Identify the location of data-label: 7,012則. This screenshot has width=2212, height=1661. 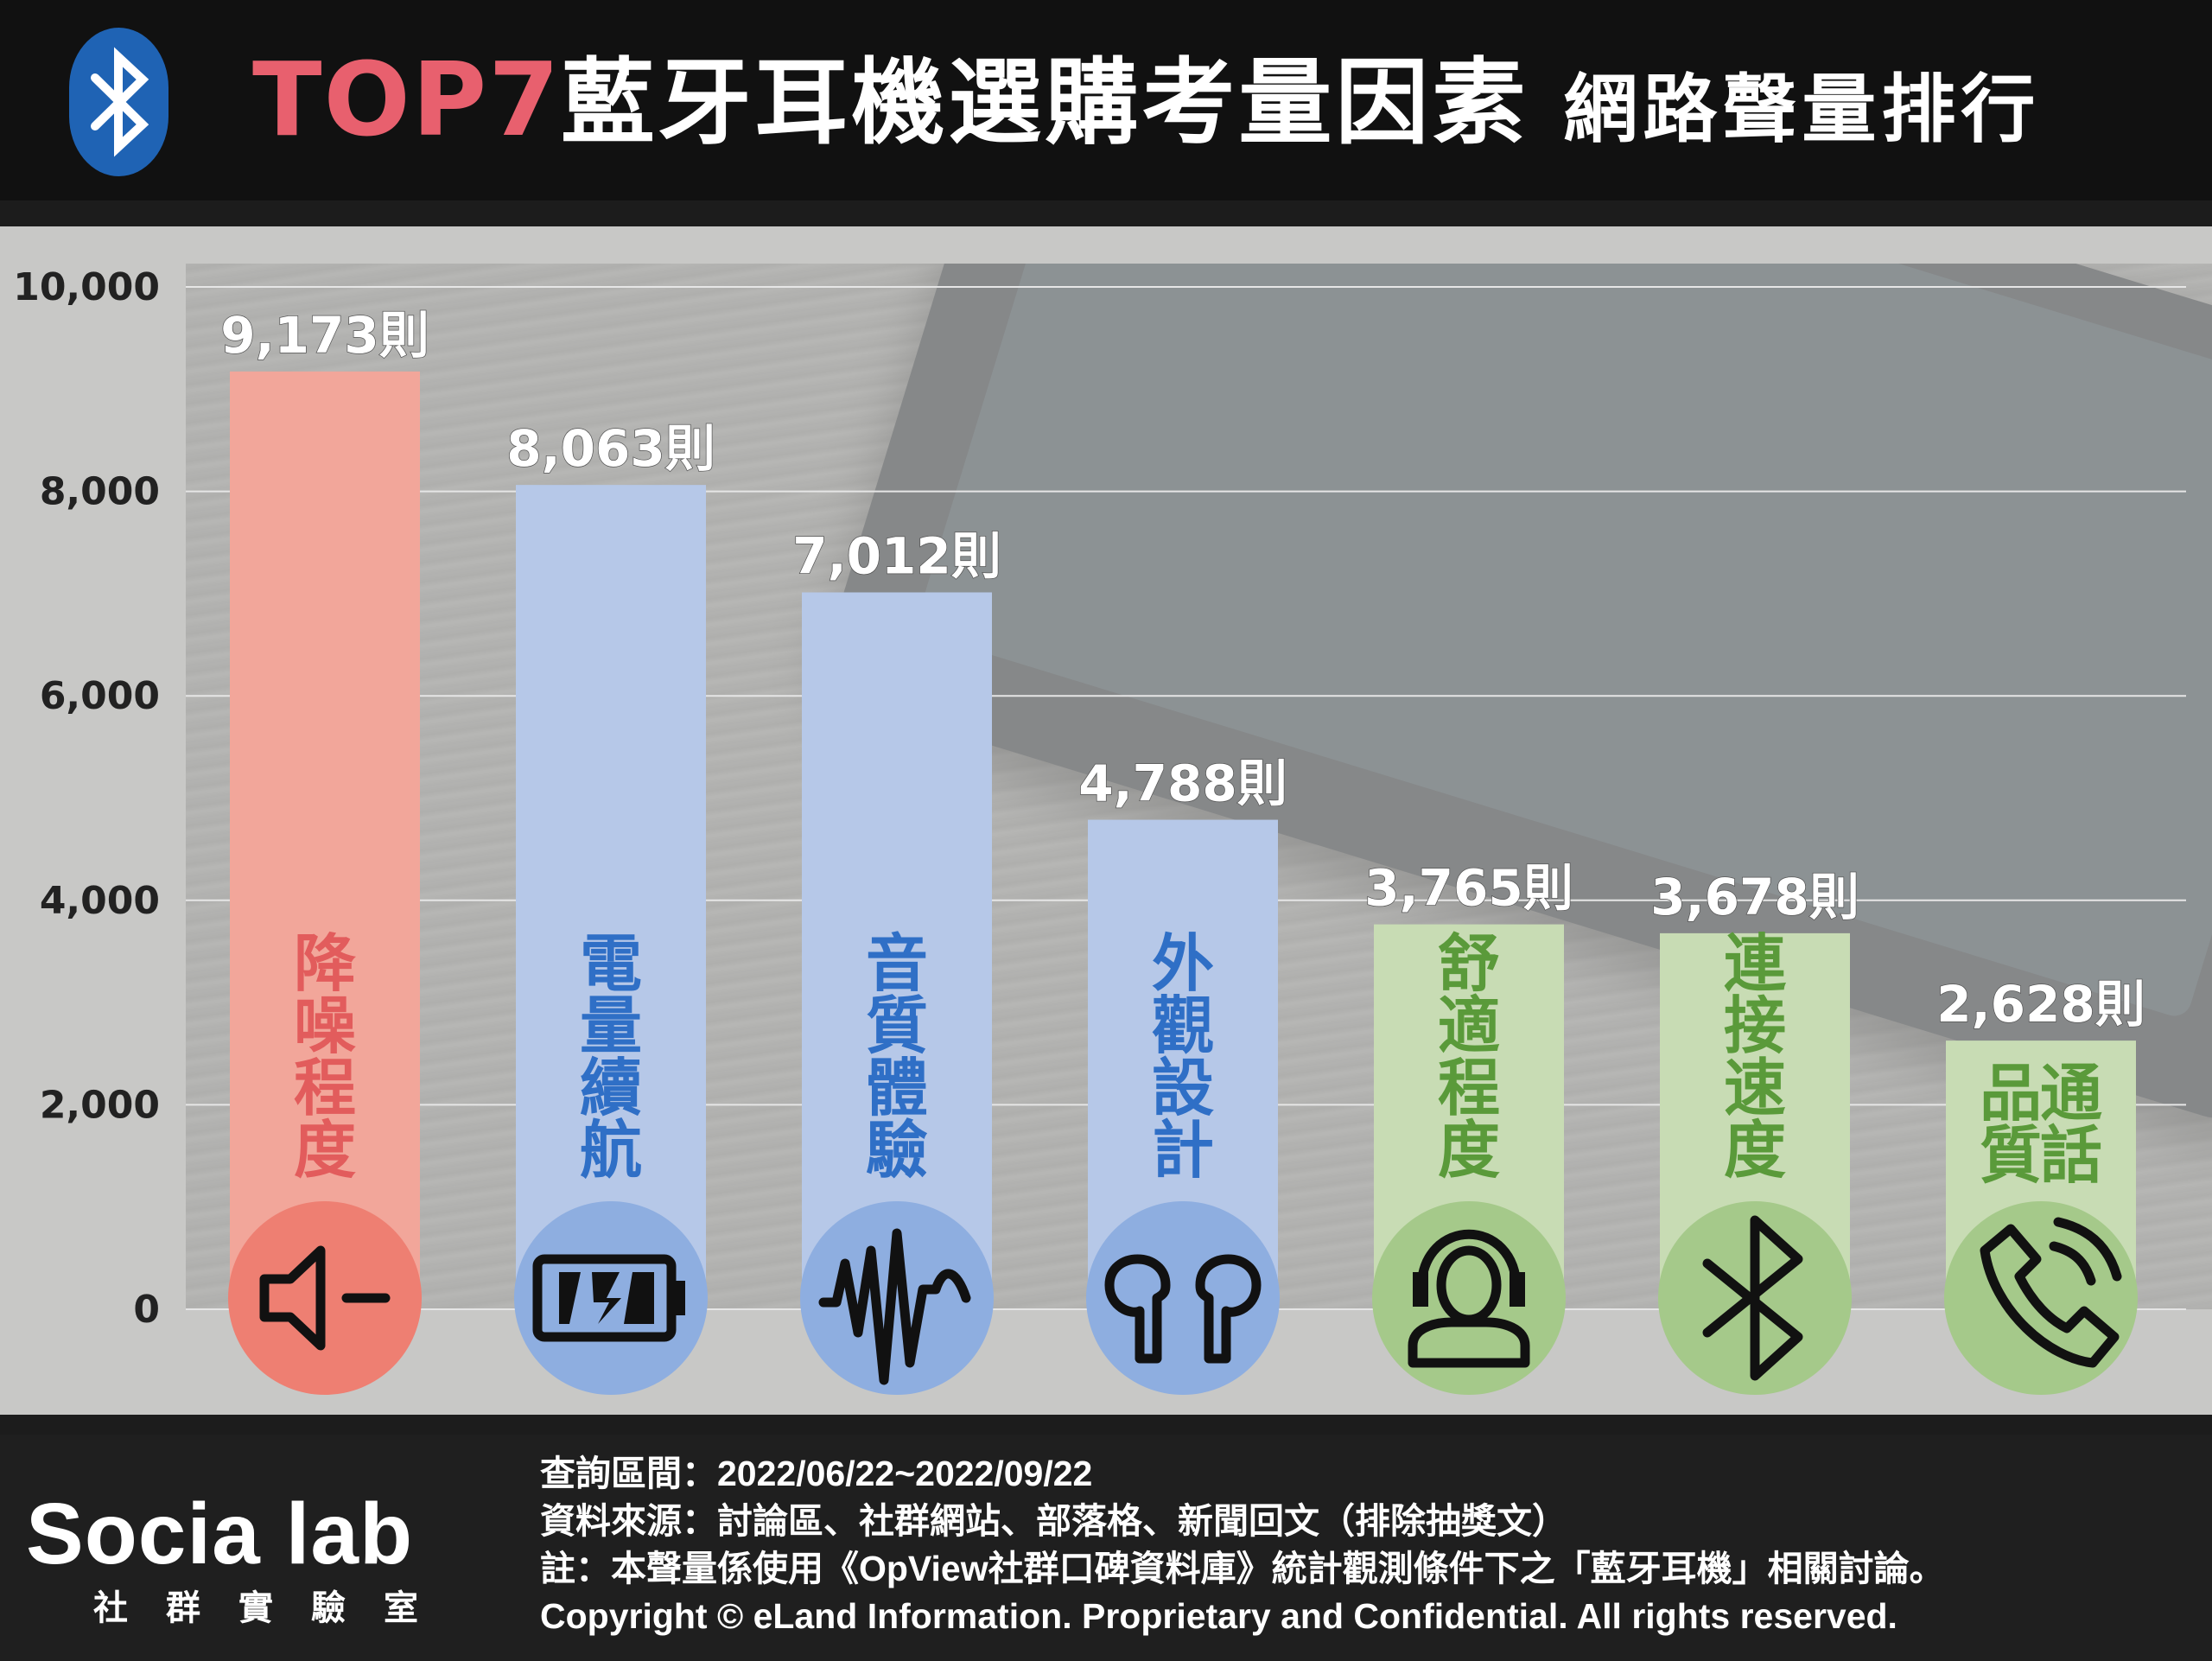
(897, 555).